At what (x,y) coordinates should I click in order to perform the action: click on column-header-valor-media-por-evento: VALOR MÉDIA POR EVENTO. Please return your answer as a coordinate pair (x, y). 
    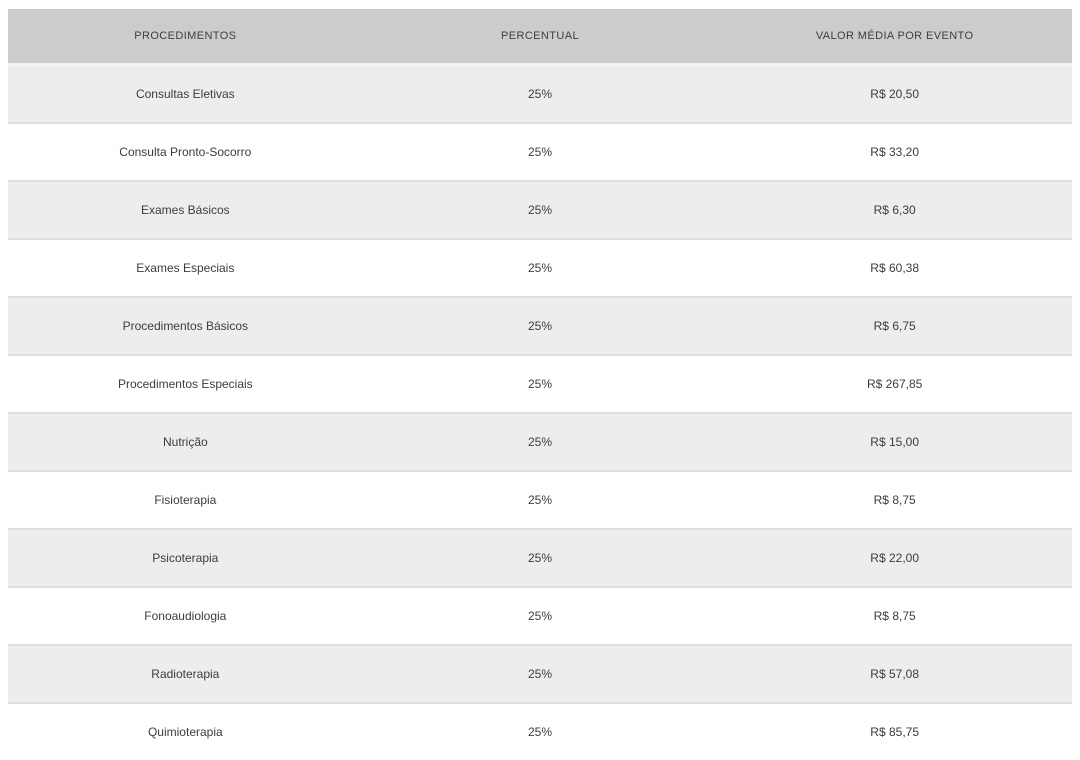
    Looking at the image, I should click on (894, 37).